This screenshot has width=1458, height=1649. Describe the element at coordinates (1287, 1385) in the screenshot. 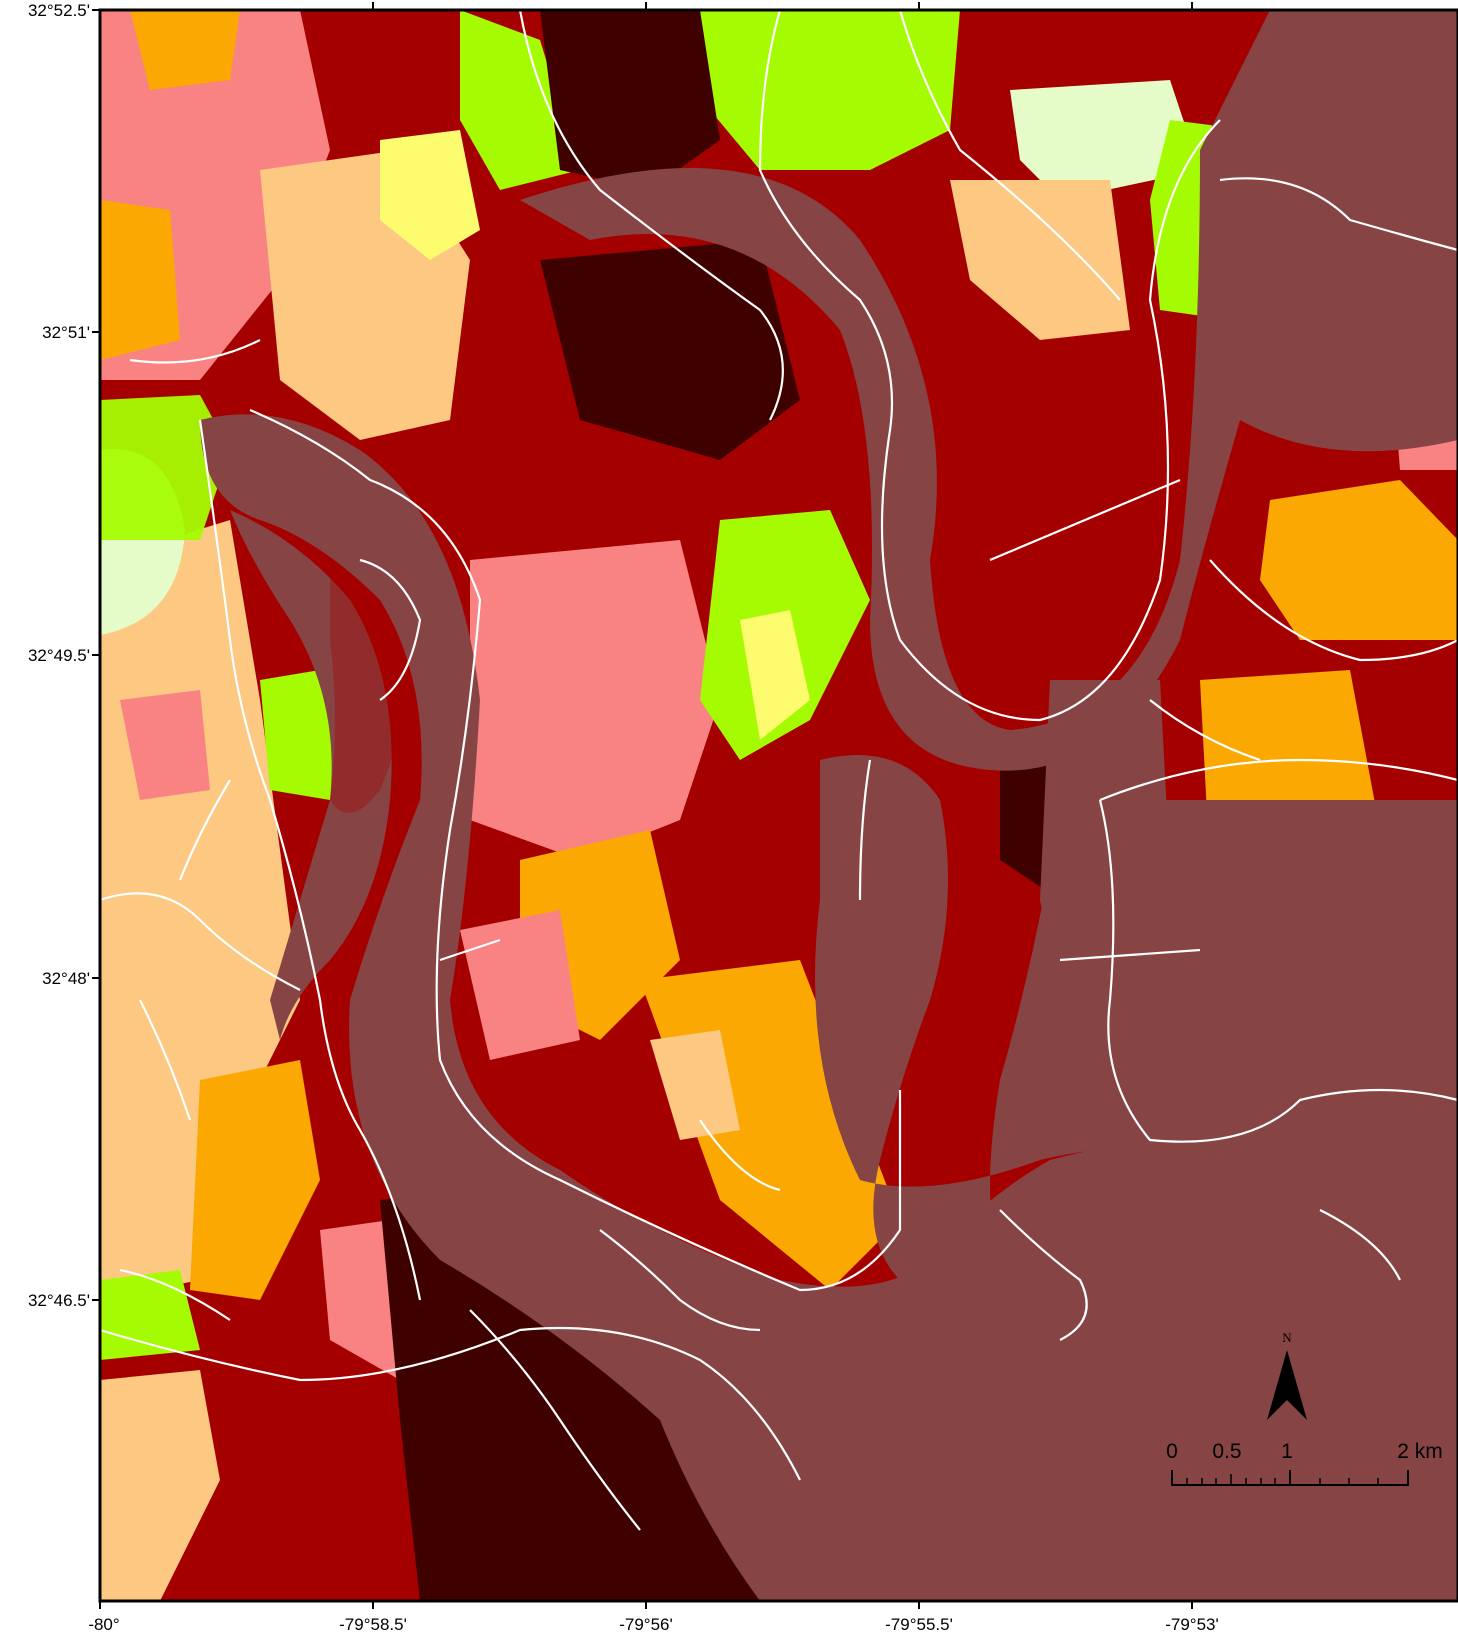

I see `north-arrow-icon` at that location.